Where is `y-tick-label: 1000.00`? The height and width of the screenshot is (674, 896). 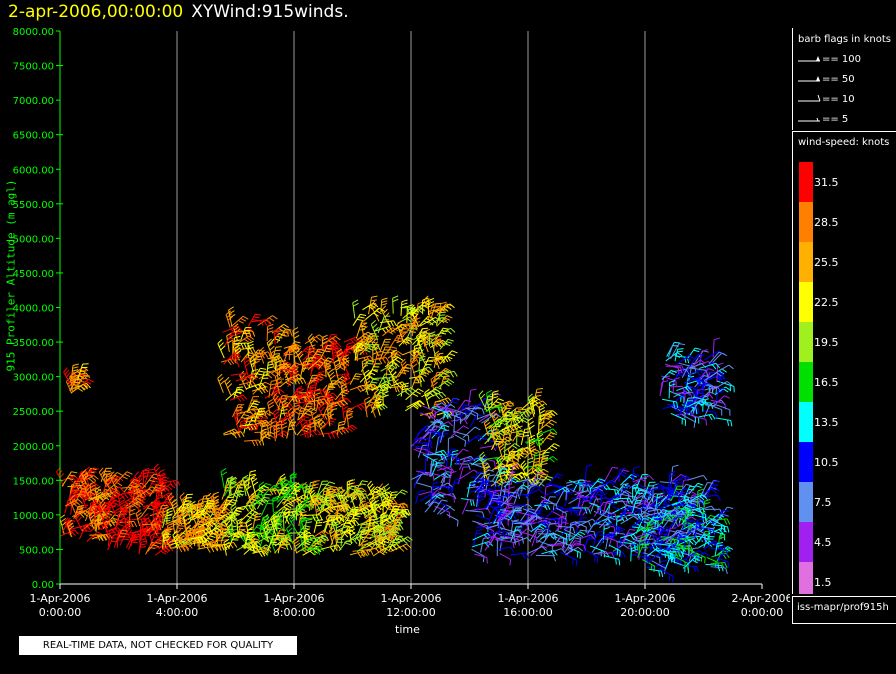 y-tick-label: 1000.00 is located at coordinates (33, 516).